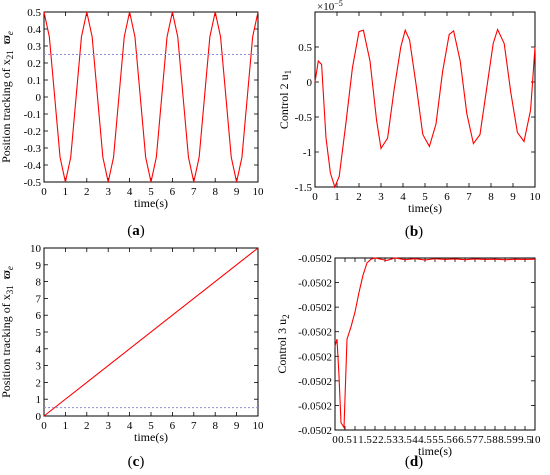 The width and height of the screenshot is (550, 475). Describe the element at coordinates (304, 188) in the screenshot. I see `y-tick-label: -1.5` at that location.